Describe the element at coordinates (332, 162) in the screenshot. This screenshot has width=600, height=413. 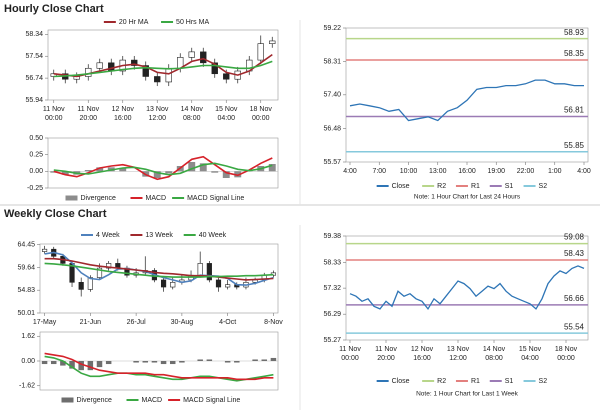
I see `y-tick-label: 55.57` at that location.